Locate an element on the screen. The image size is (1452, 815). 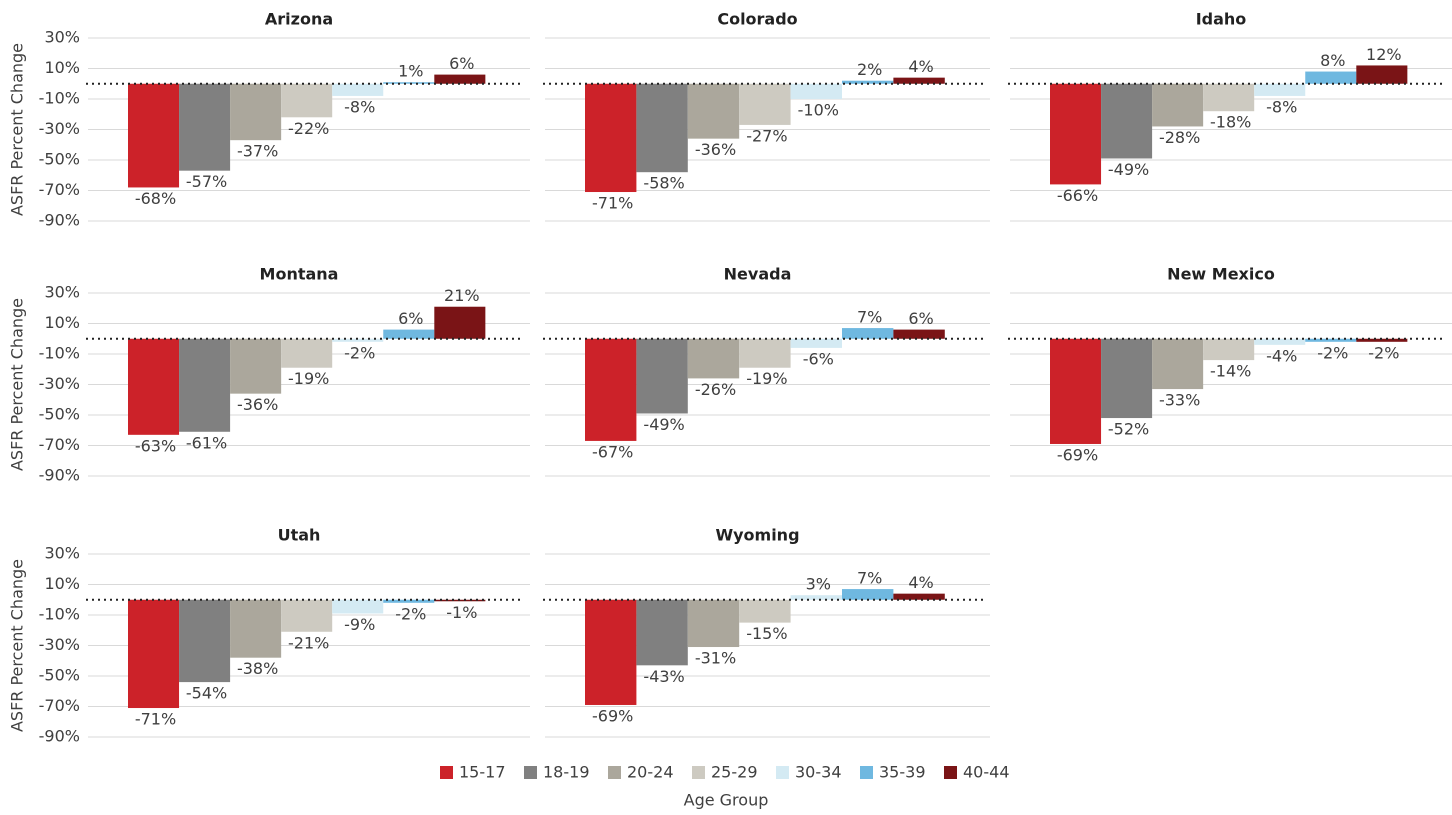
value-label: -8% is located at coordinates (1281, 106).